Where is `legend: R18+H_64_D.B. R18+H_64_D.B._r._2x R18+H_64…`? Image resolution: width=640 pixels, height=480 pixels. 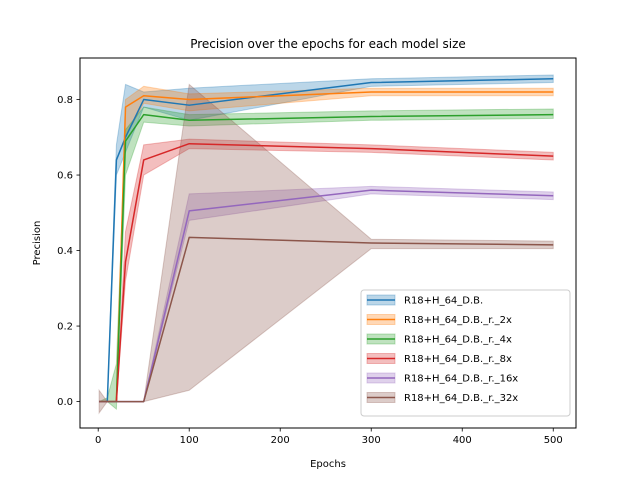 legend: R18+H_64_D.B. R18+H_64_D.B._r._2x R18+H_64… is located at coordinates (465, 353).